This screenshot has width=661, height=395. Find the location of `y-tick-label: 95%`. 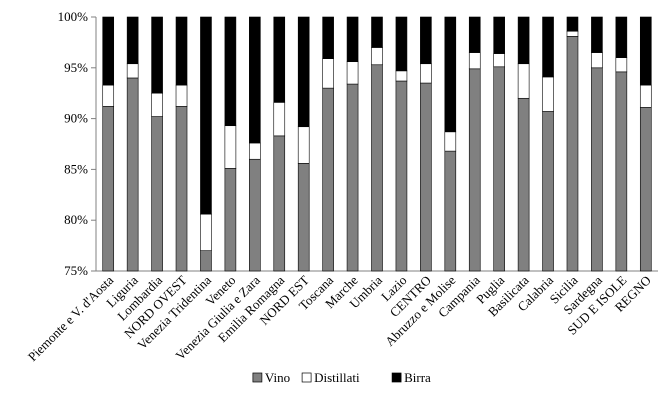

y-tick-label: 95% is located at coordinates (76, 67).